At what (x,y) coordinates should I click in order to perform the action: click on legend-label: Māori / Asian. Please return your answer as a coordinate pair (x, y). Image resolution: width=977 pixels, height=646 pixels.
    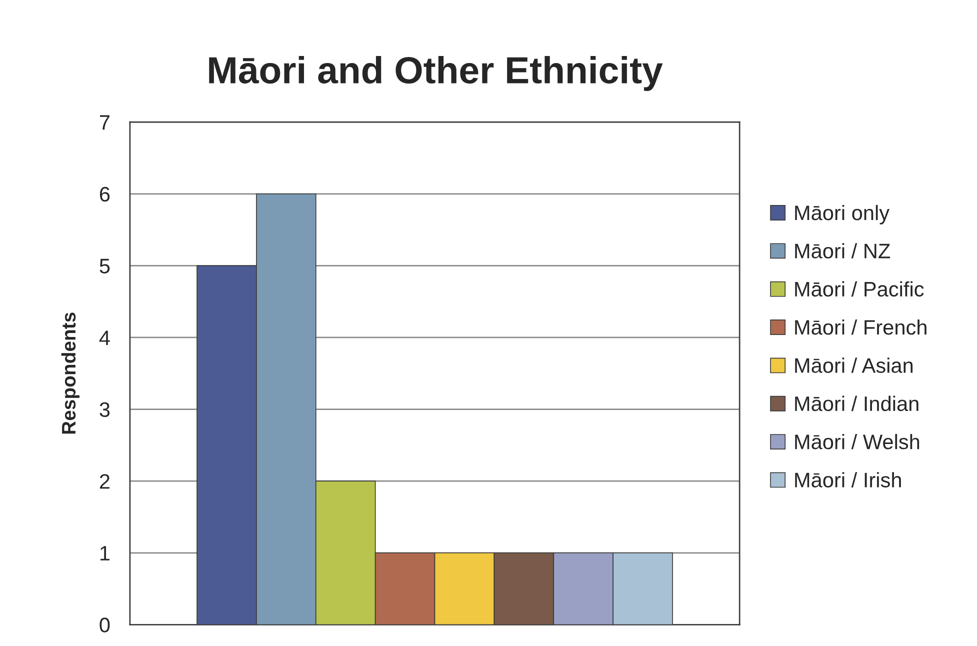
    Looking at the image, I should click on (854, 365).